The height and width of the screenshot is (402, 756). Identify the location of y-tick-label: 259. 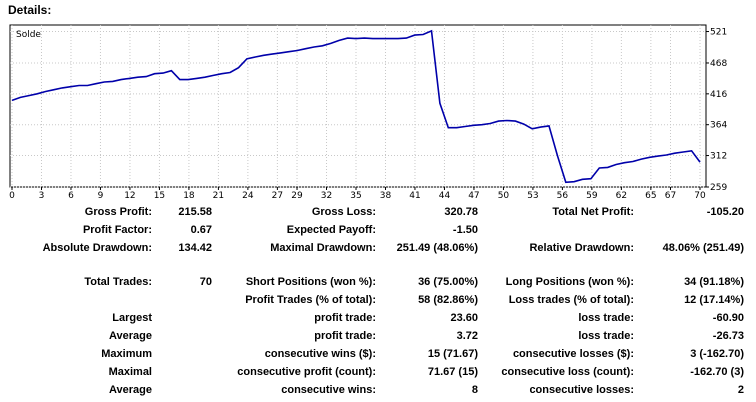
(718, 188).